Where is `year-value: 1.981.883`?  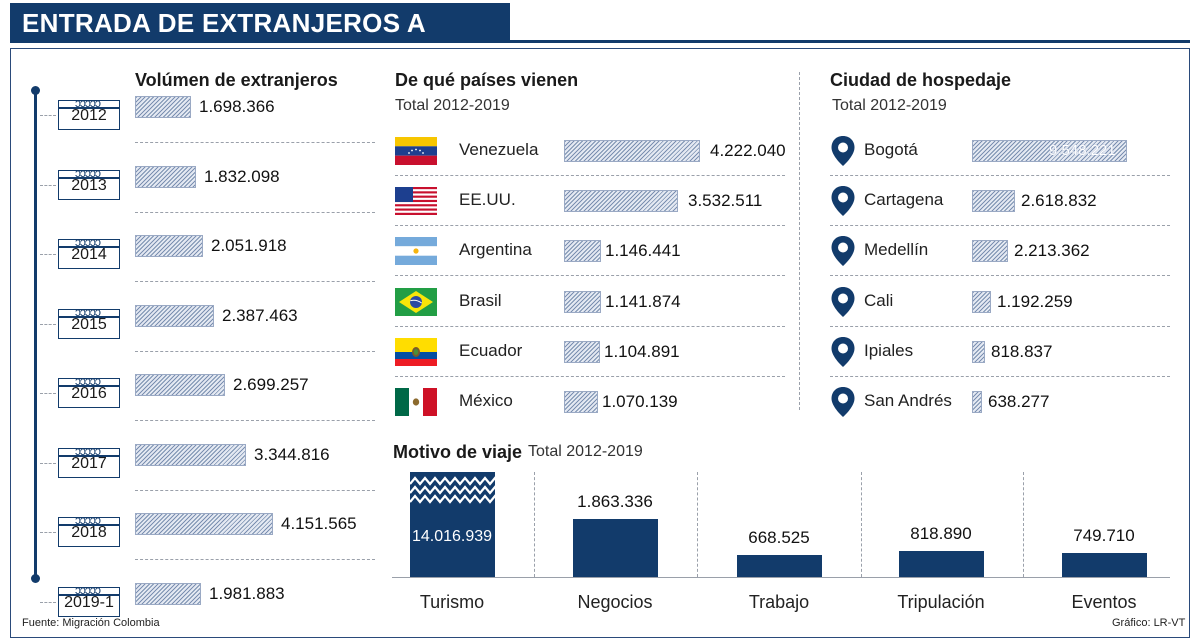 year-value: 1.981.883 is located at coordinates (247, 593).